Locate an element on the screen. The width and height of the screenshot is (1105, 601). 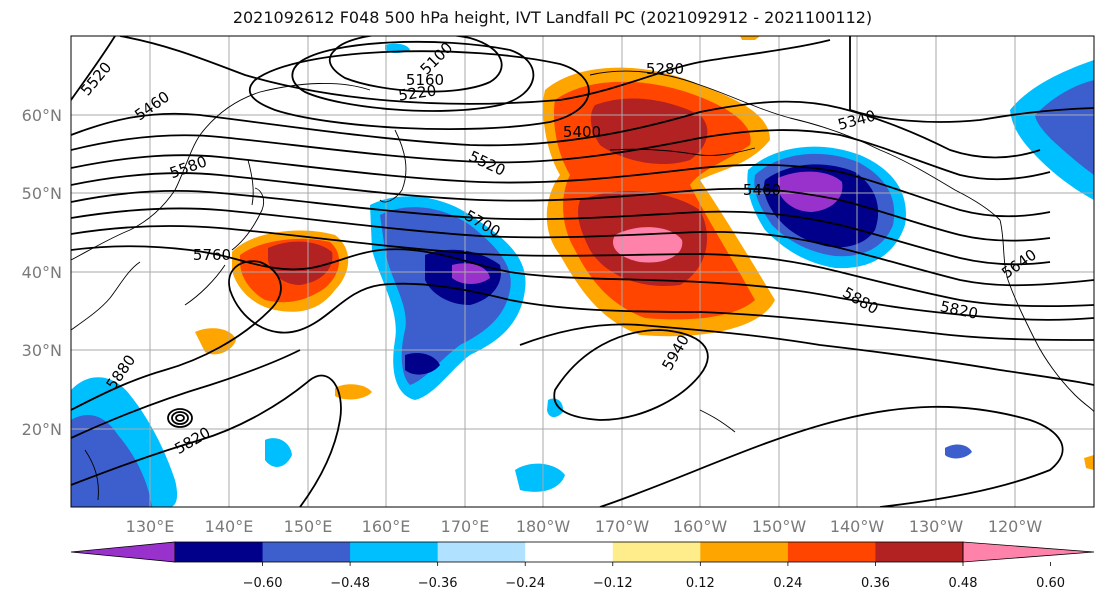
colorbar-tick-label: −0.12 is located at coordinates (613, 583).